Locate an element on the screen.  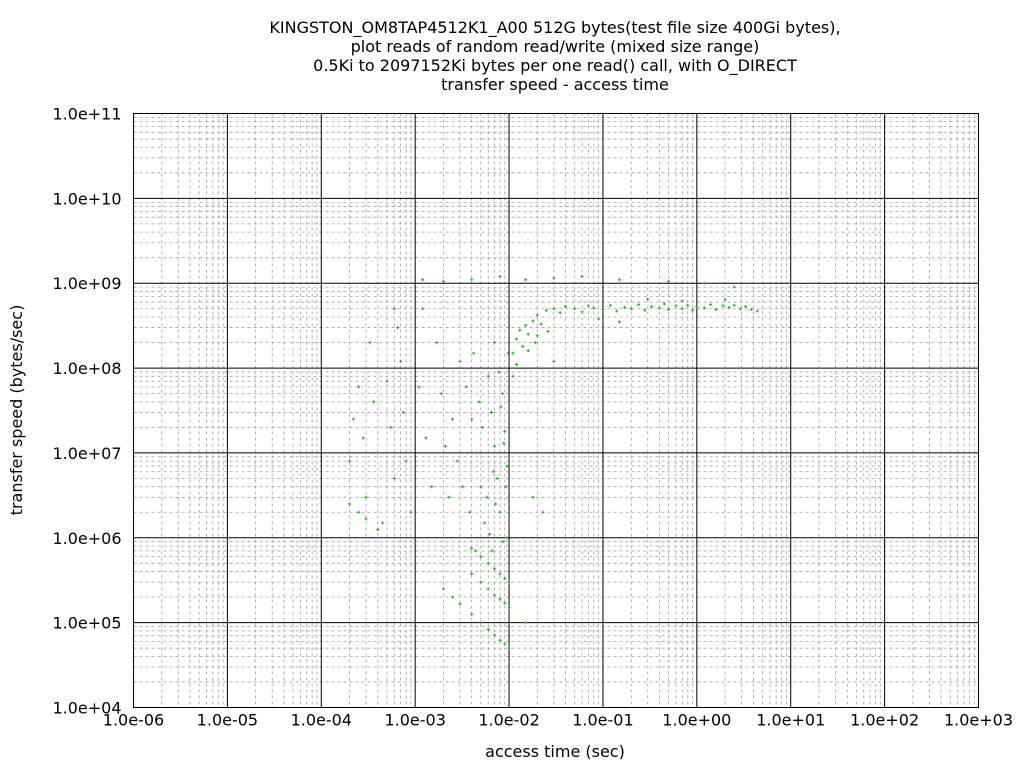
chart-title-line-4: transfer speed - access time is located at coordinates (555, 84).